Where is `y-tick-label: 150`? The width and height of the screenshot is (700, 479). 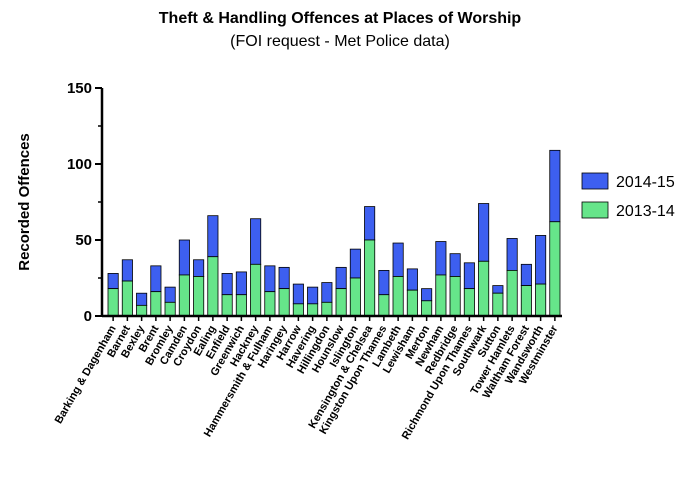 y-tick-label: 150 is located at coordinates (79, 88).